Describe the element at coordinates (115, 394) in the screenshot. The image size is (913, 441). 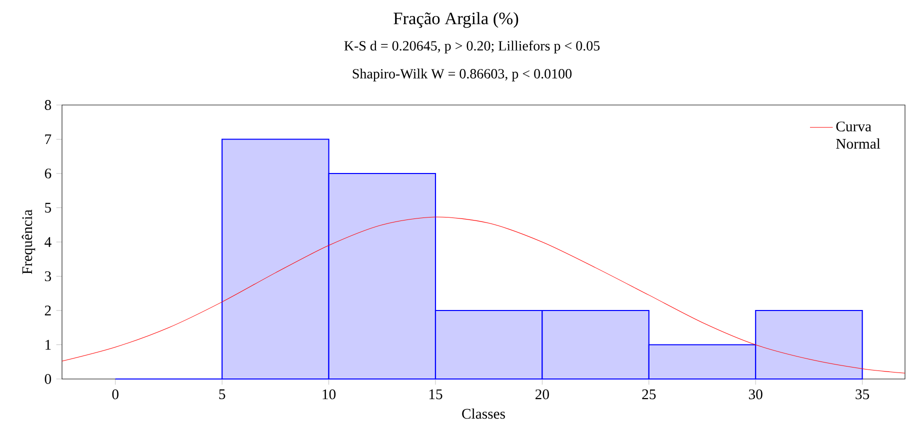
I see `x-tick-label: 0` at that location.